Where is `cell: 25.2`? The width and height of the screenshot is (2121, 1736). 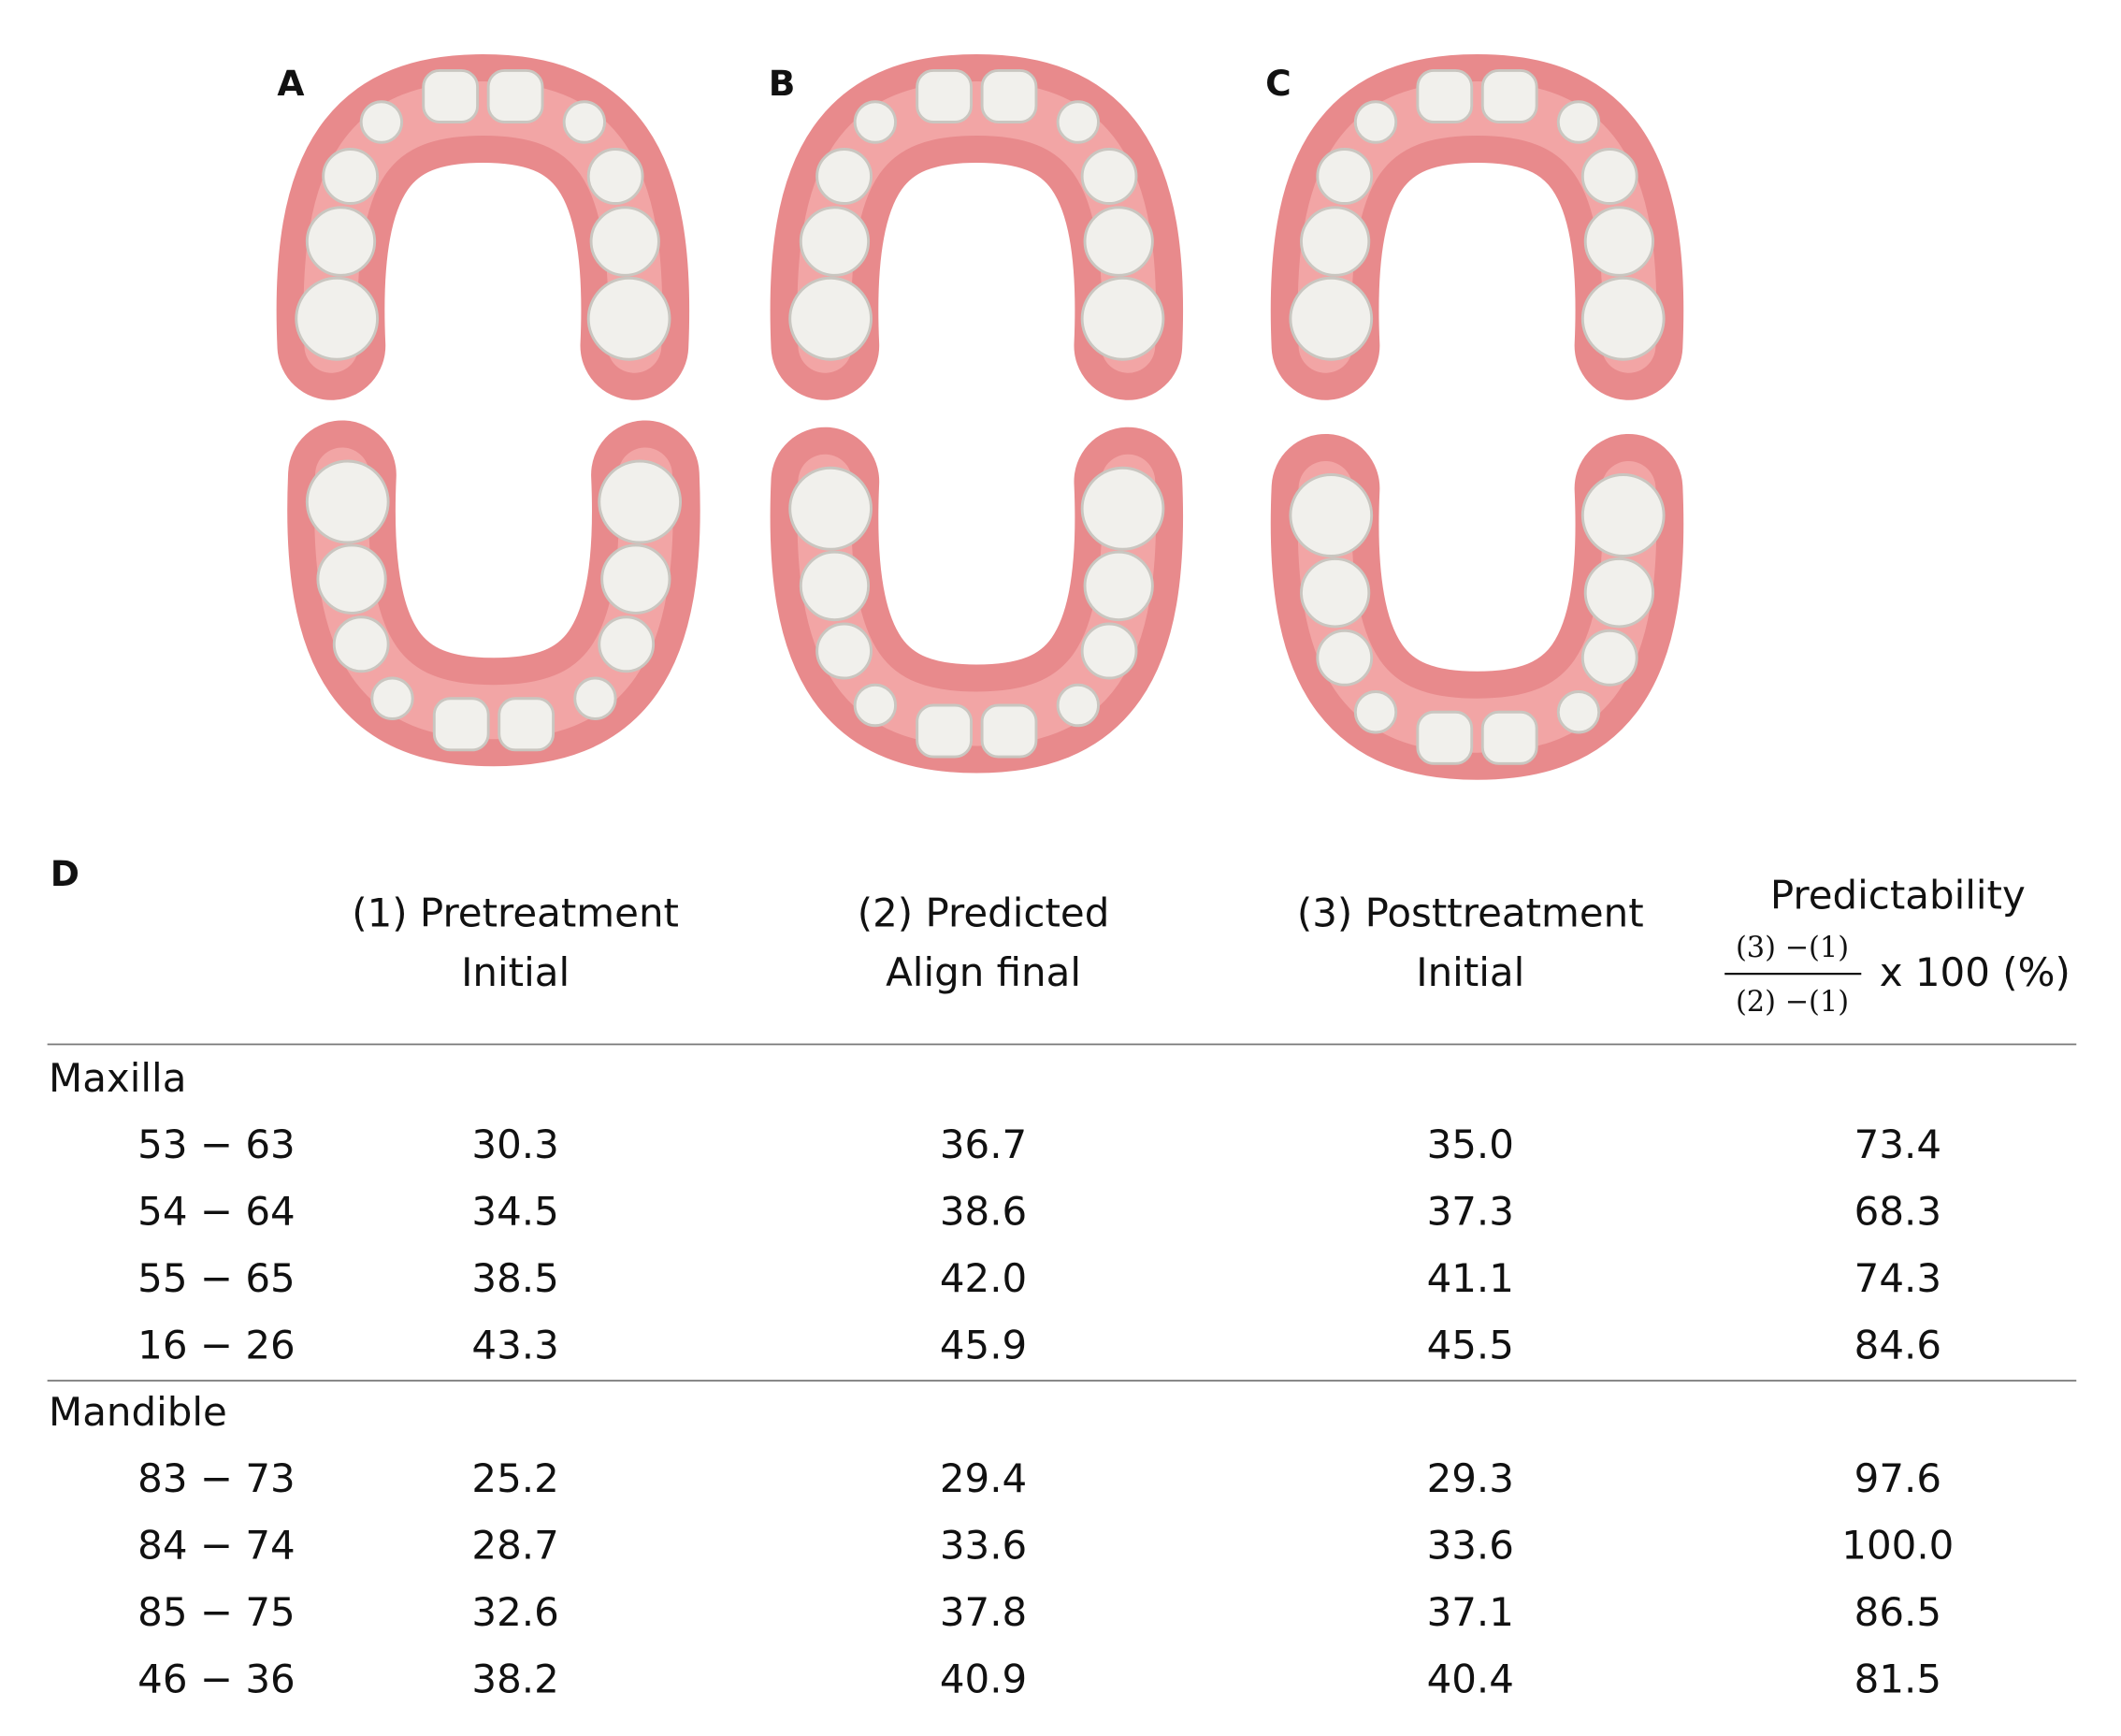 cell: 25.2 is located at coordinates (515, 1478).